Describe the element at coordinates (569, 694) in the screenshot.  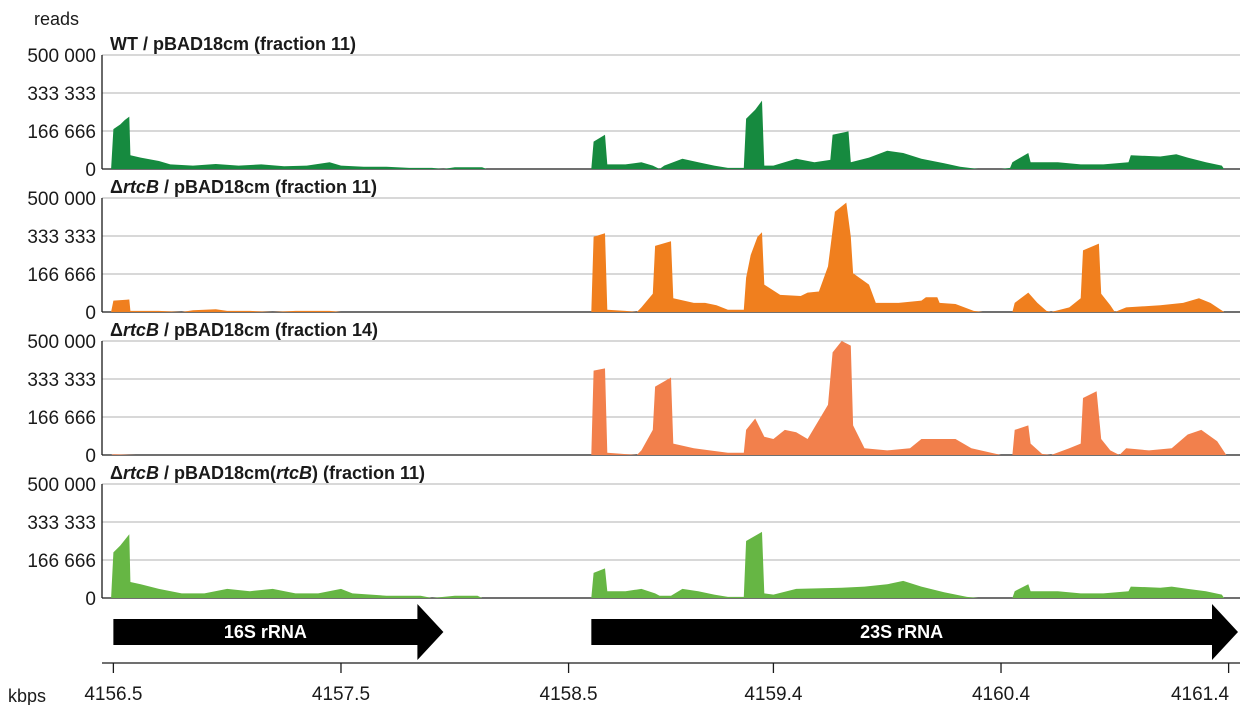
I see `x-tick-label: 4158.5` at that location.